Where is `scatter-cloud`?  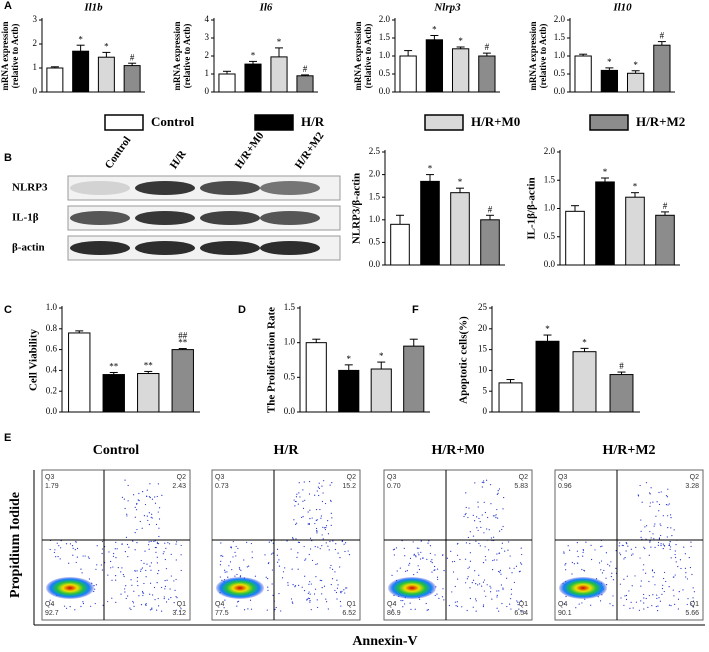
scatter-cloud is located at coordinates (629, 547).